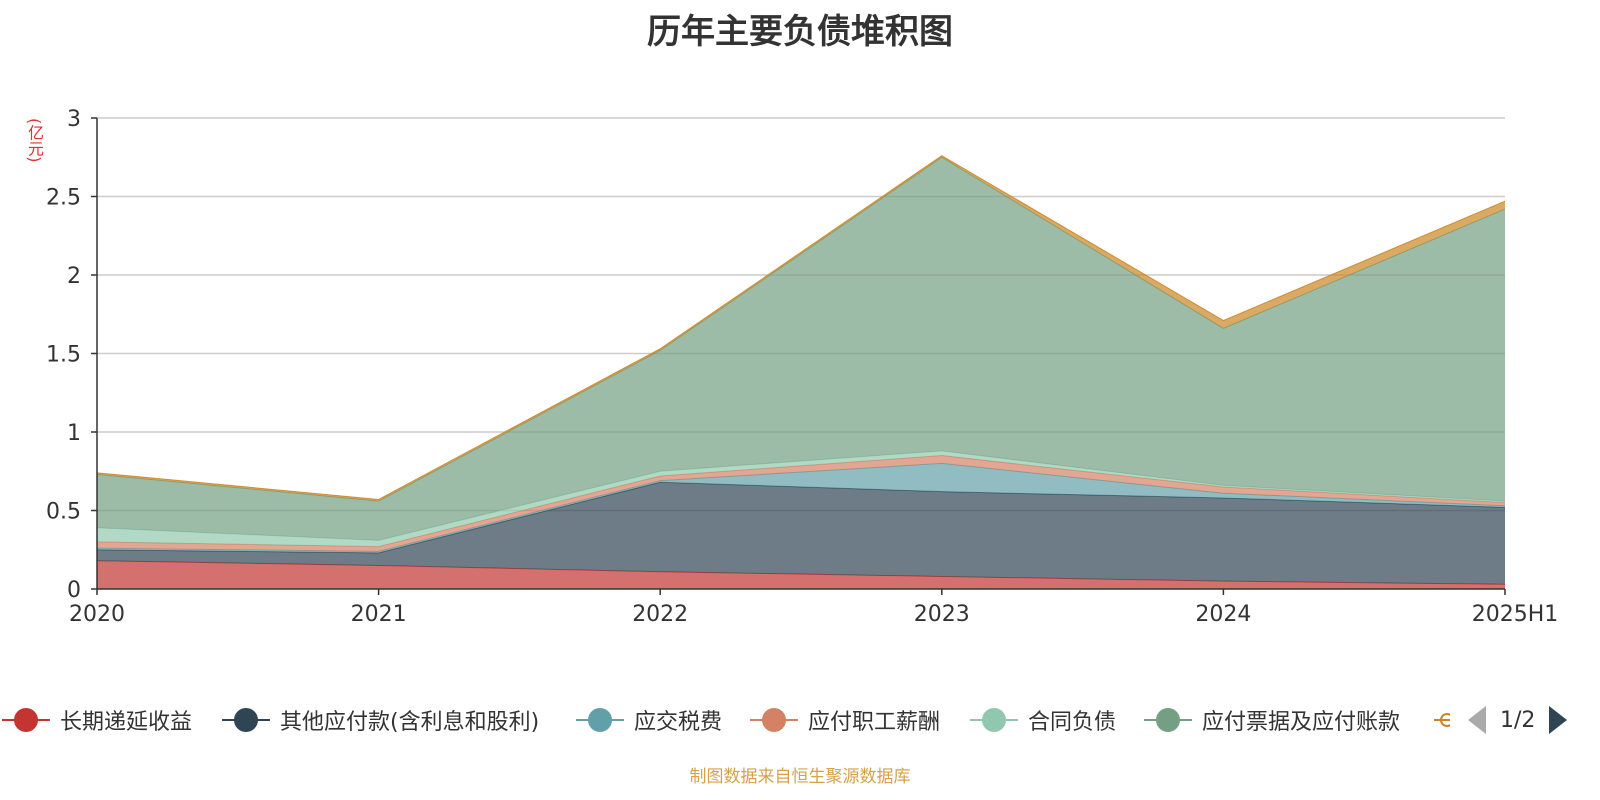 This screenshot has width=1600, height=800. I want to click on legend-label: 其他应付款(含利息和股利), so click(410, 722).